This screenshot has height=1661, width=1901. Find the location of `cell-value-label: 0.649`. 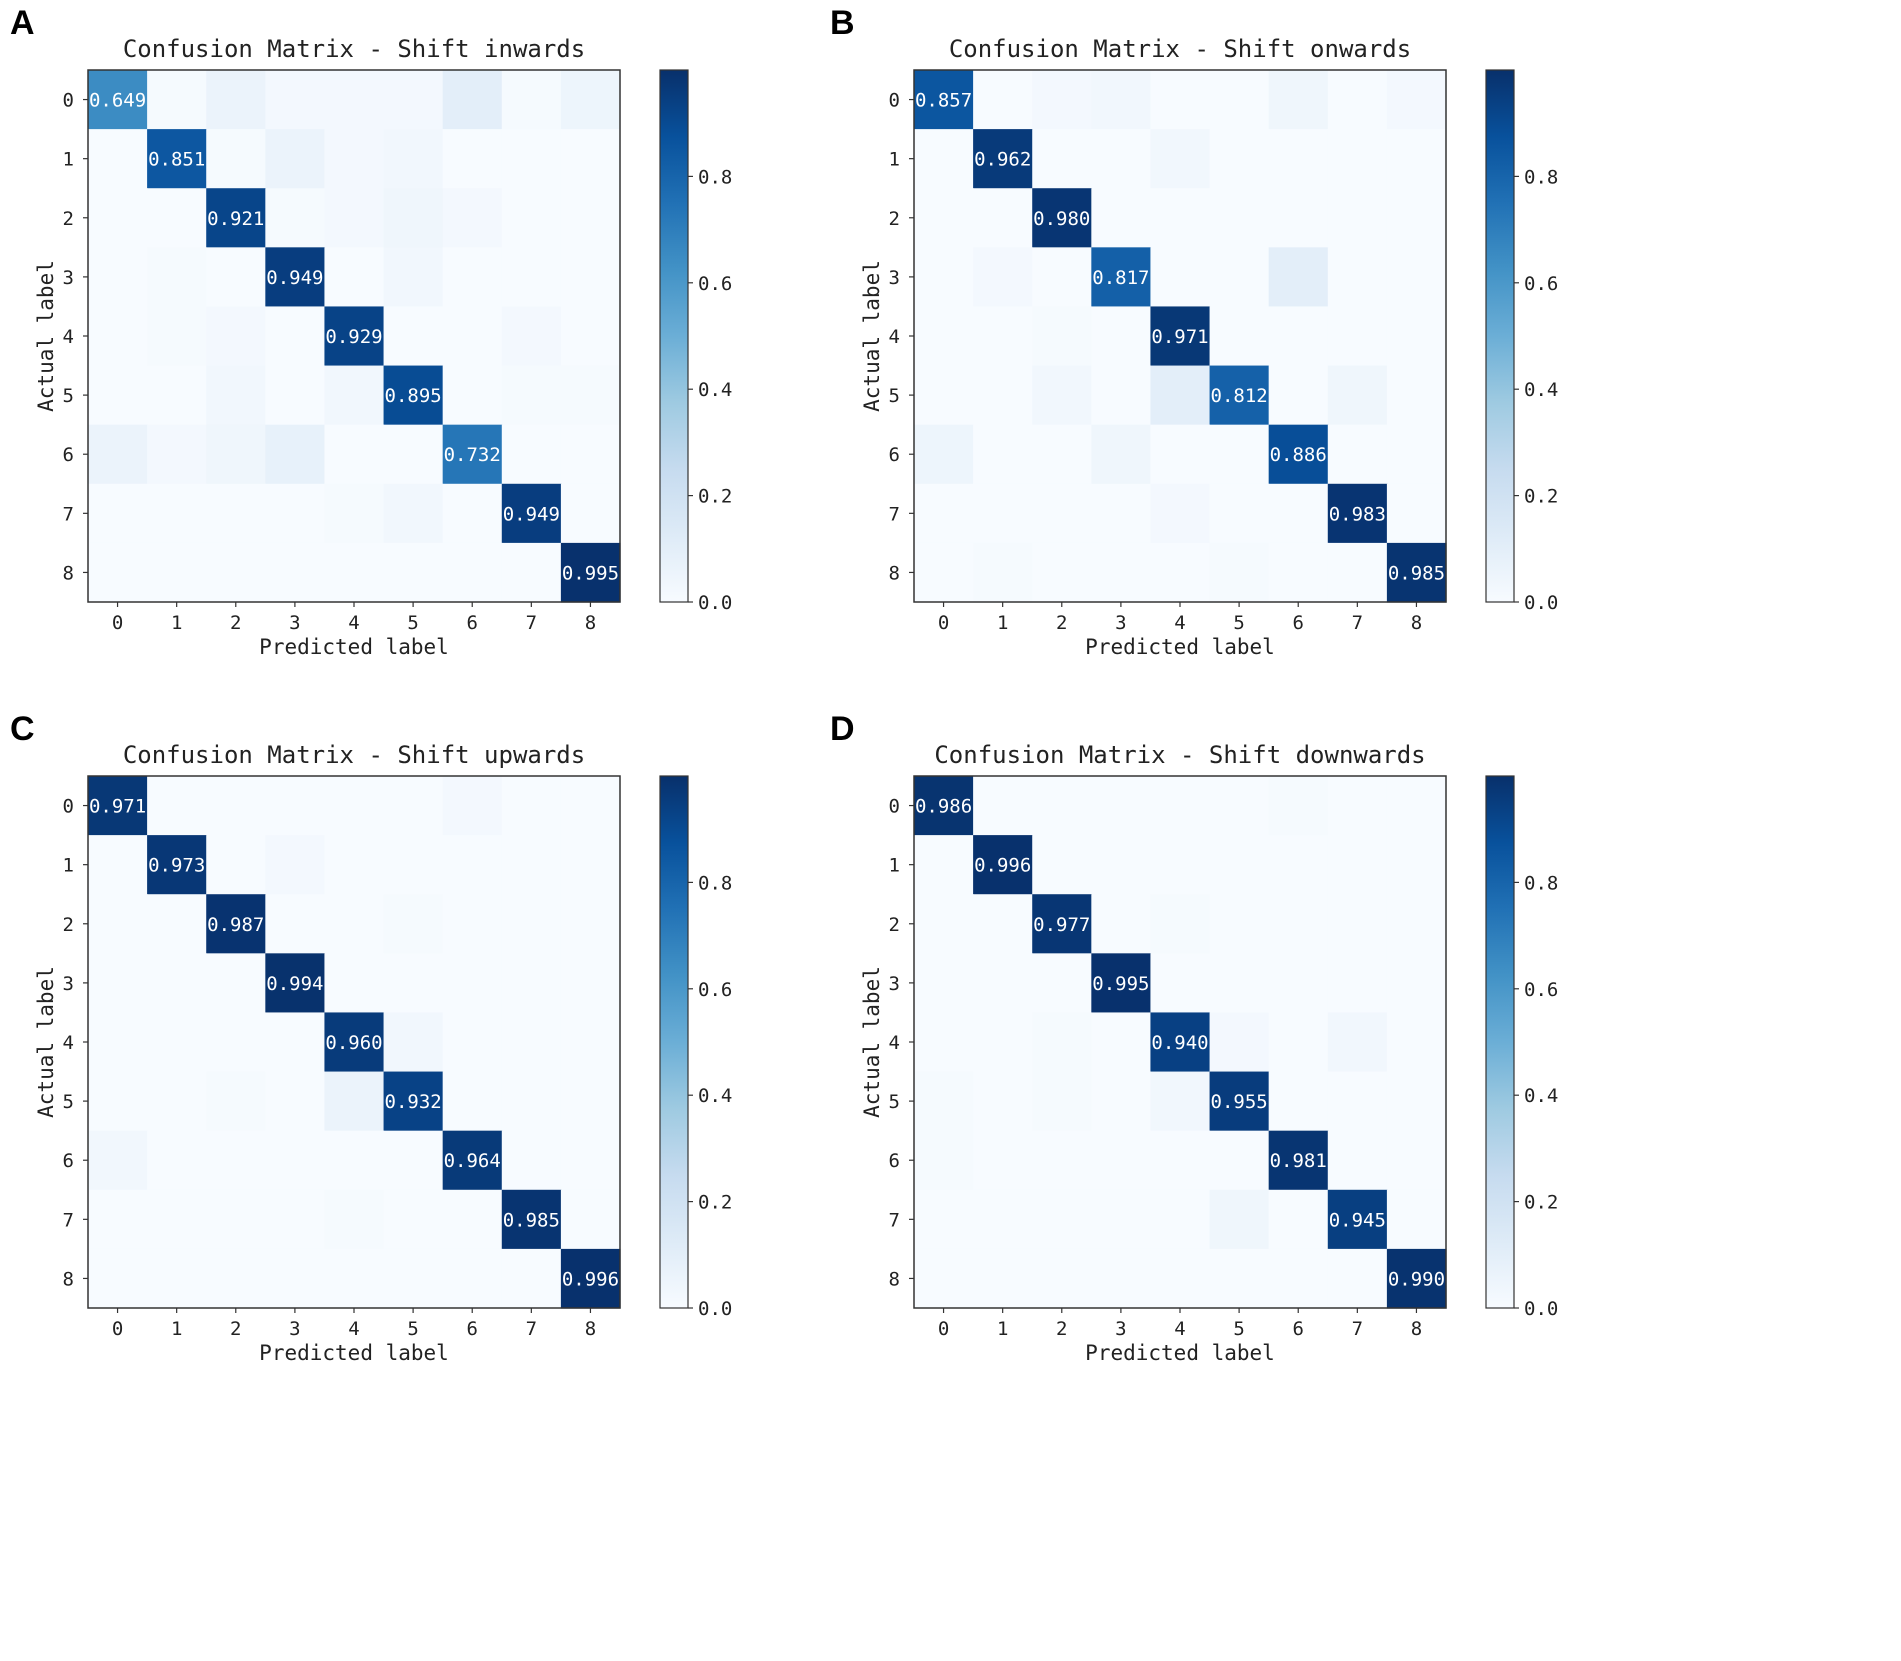

cell-value-label: 0.649 is located at coordinates (117, 101).